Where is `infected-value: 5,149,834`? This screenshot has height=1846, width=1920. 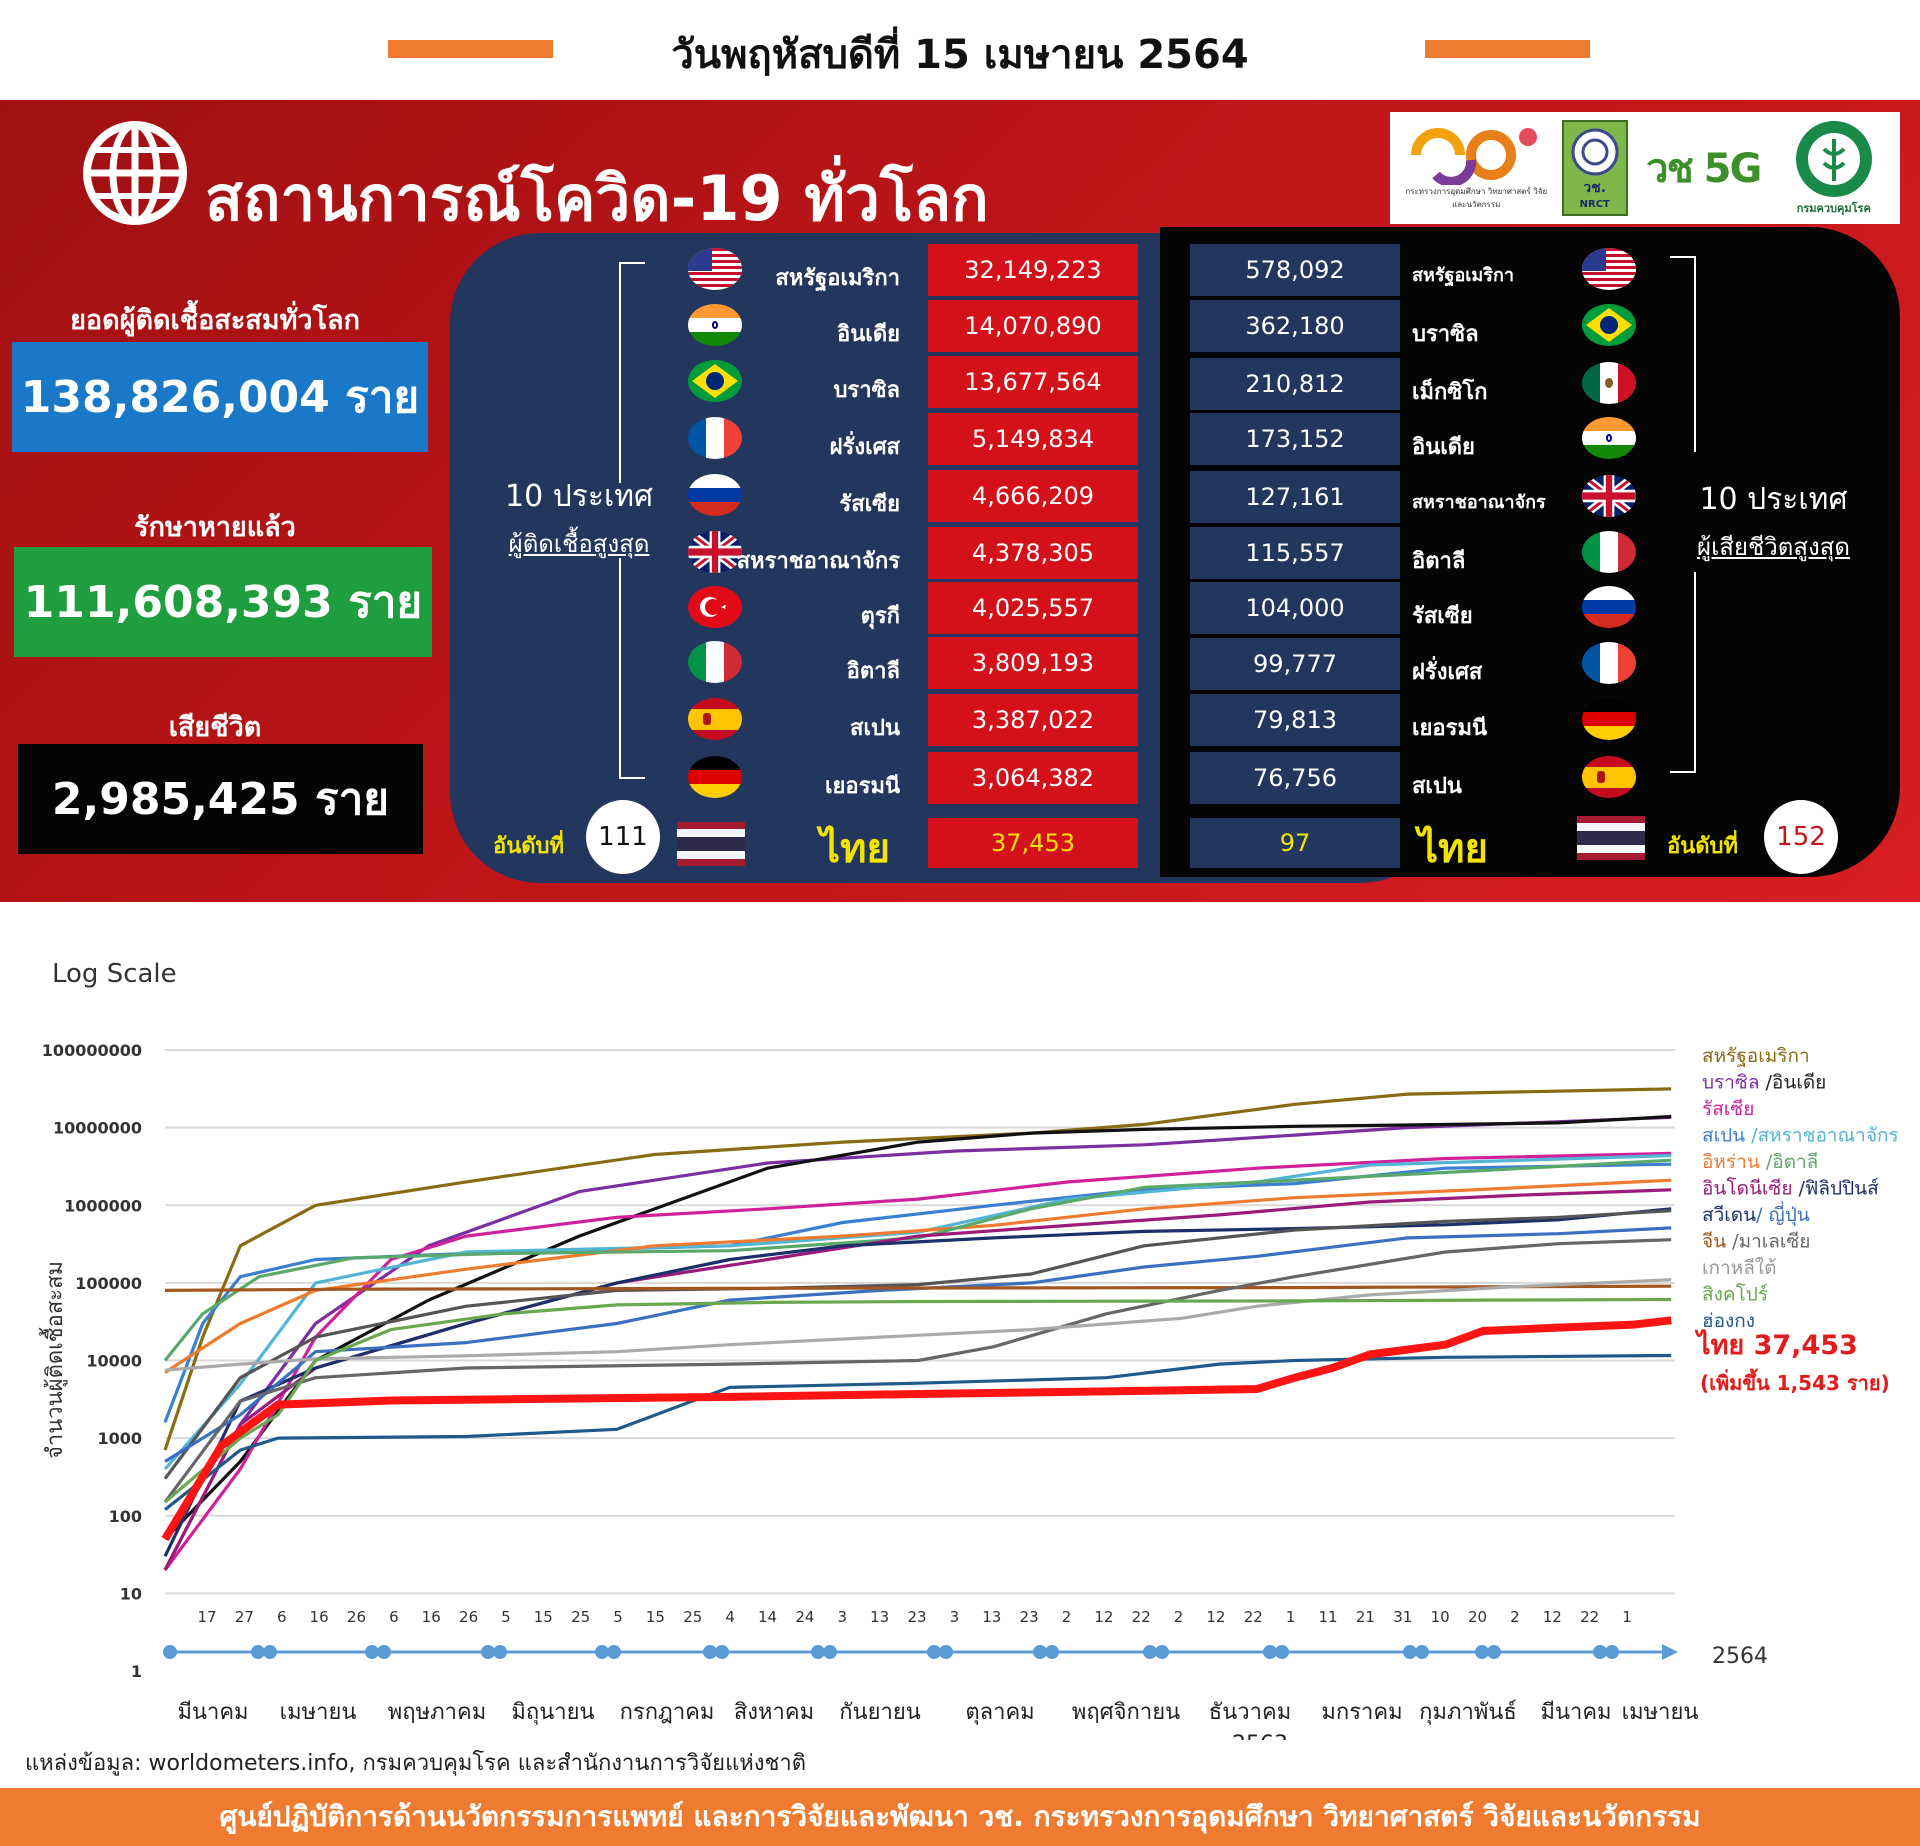 infected-value: 5,149,834 is located at coordinates (1033, 439).